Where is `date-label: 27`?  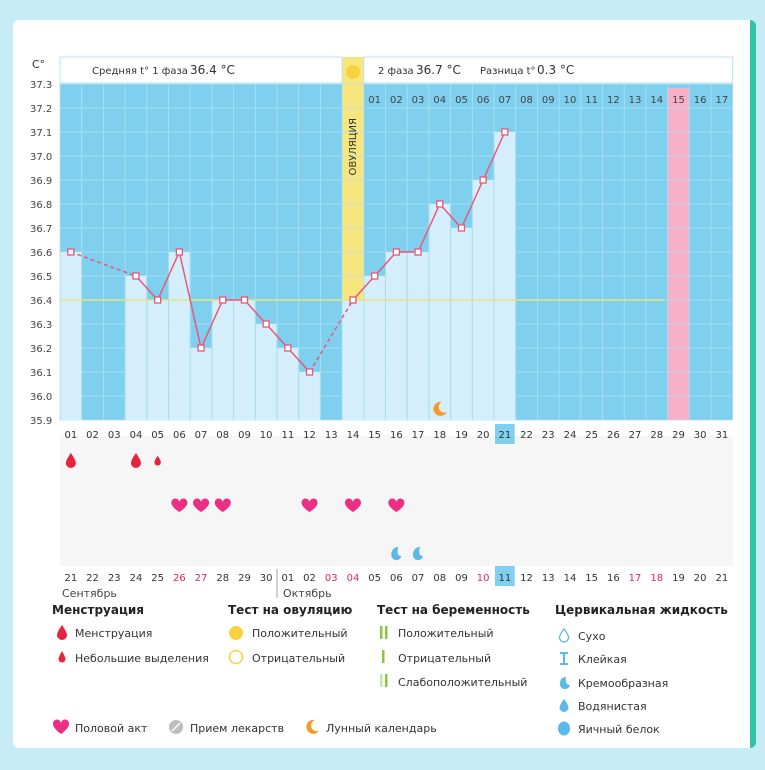
date-label: 27 is located at coordinates (201, 578).